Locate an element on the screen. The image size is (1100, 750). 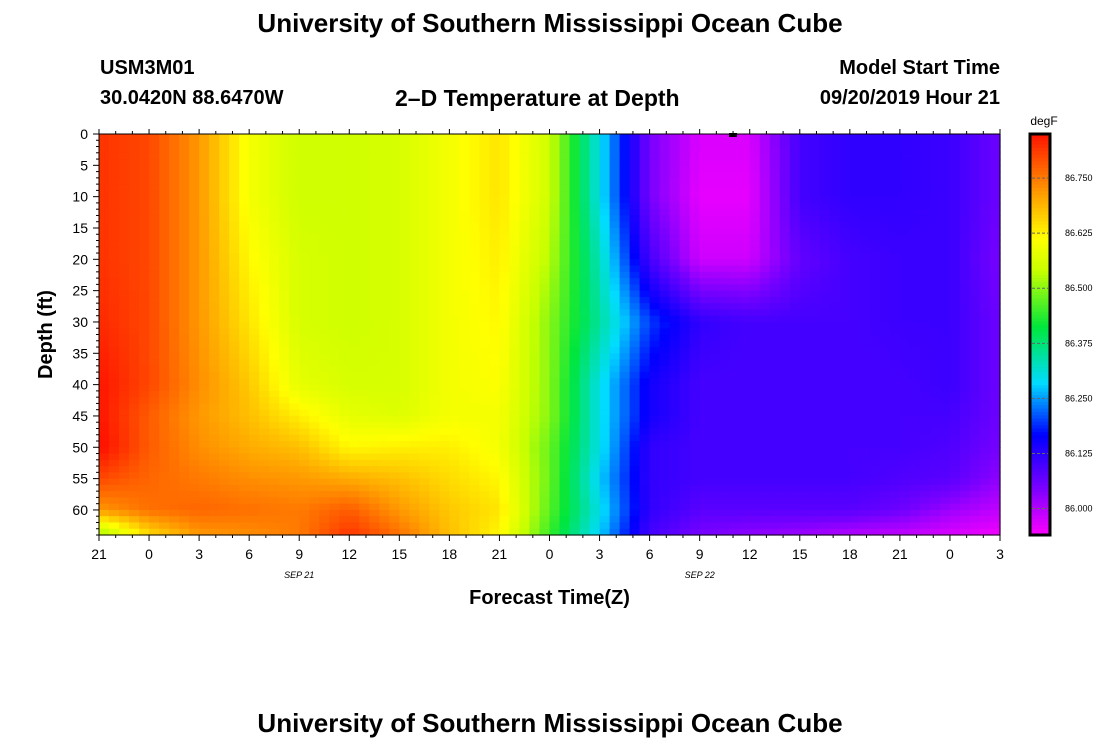
station-id: USM3M01 is located at coordinates (147, 68).